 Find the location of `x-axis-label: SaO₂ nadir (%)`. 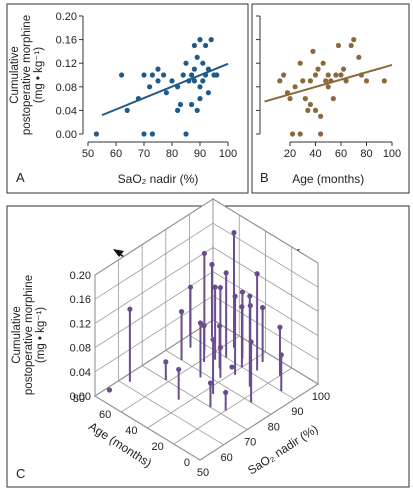

x-axis-label: SaO₂ nadir (%) is located at coordinates (158, 179).